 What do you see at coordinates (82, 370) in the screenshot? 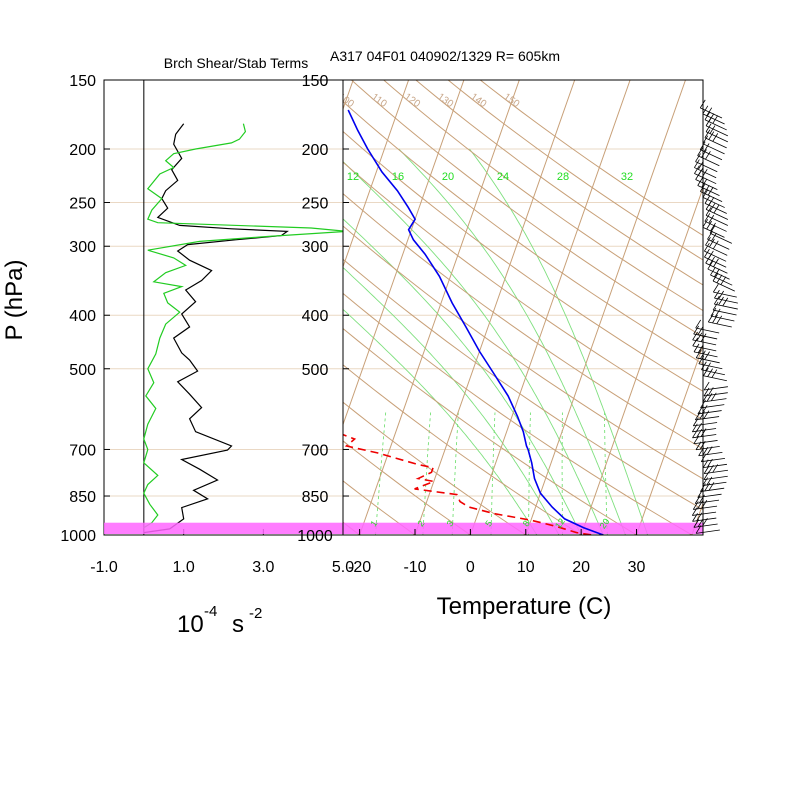
I see `left-ytick-label-500: 500` at bounding box center [82, 370].